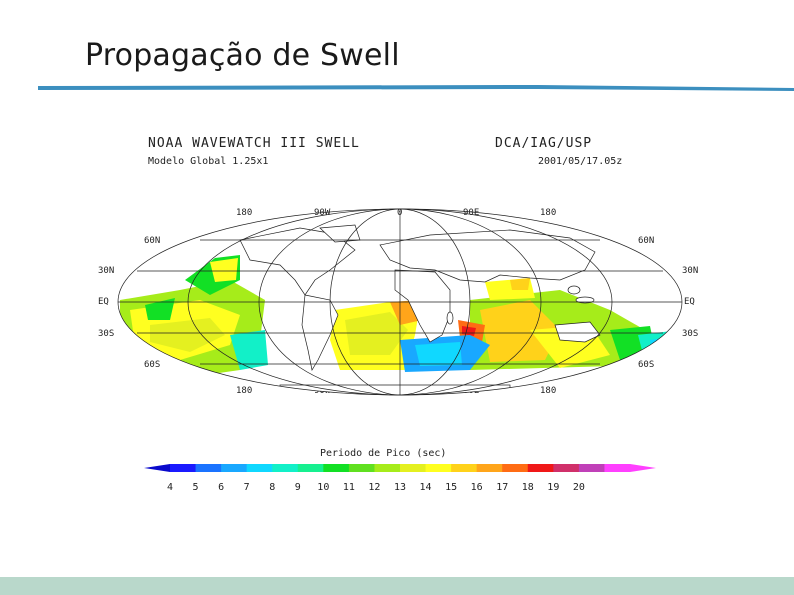  I want to click on colorbar-tick-label: 8, so click(272, 487).